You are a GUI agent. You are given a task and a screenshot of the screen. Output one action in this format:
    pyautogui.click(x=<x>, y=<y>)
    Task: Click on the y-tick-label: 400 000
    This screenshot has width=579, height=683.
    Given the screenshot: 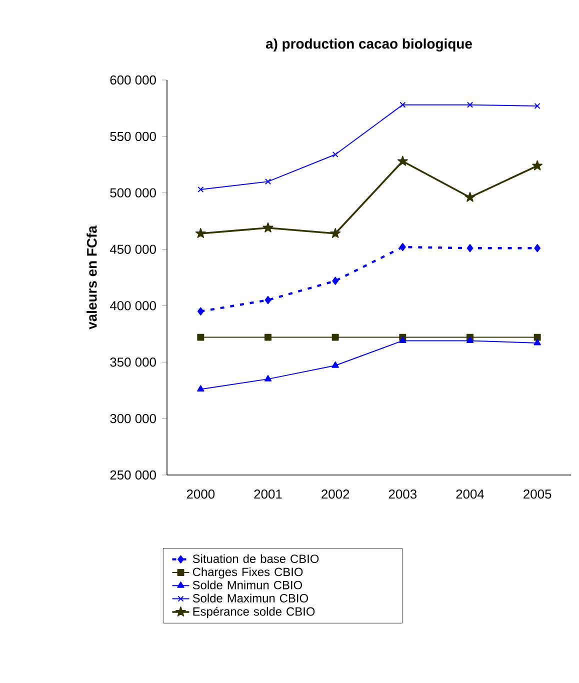 What is the action you would take?
    pyautogui.click(x=133, y=305)
    